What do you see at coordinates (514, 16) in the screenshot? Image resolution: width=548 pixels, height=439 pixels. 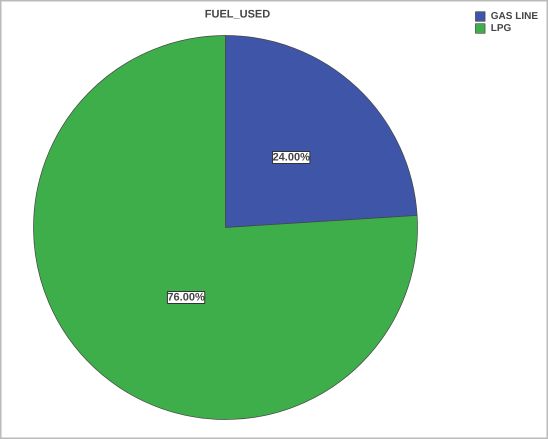 I see `legend-label: GAS LINE` at bounding box center [514, 16].